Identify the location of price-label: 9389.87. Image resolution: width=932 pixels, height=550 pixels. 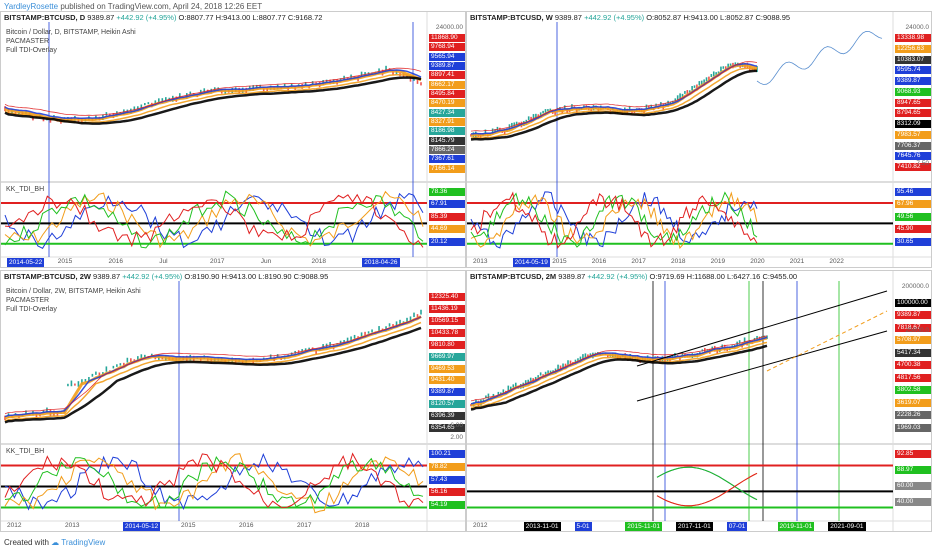
(447, 66).